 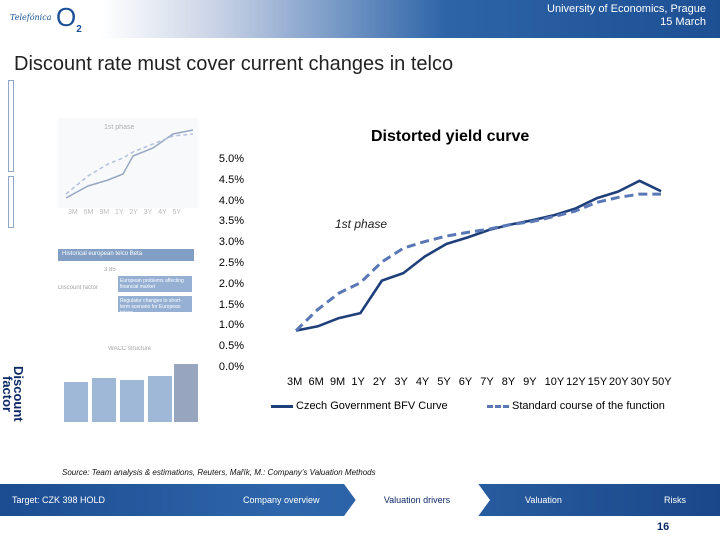 What do you see at coordinates (417, 500) in the screenshot?
I see `nav-item-valuation-drivers: Valuation drivers` at bounding box center [417, 500].